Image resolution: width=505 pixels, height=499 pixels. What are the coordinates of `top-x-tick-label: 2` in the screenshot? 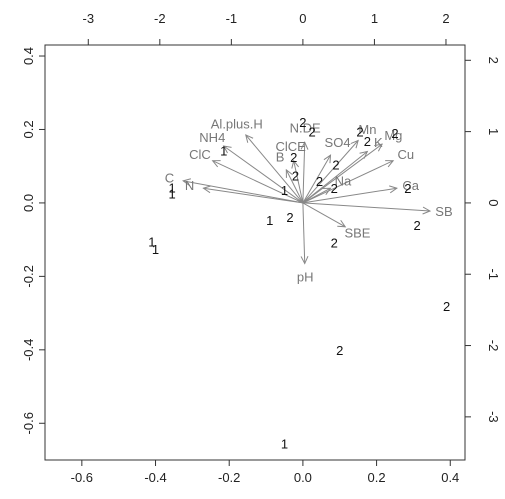 It's located at (445, 18).